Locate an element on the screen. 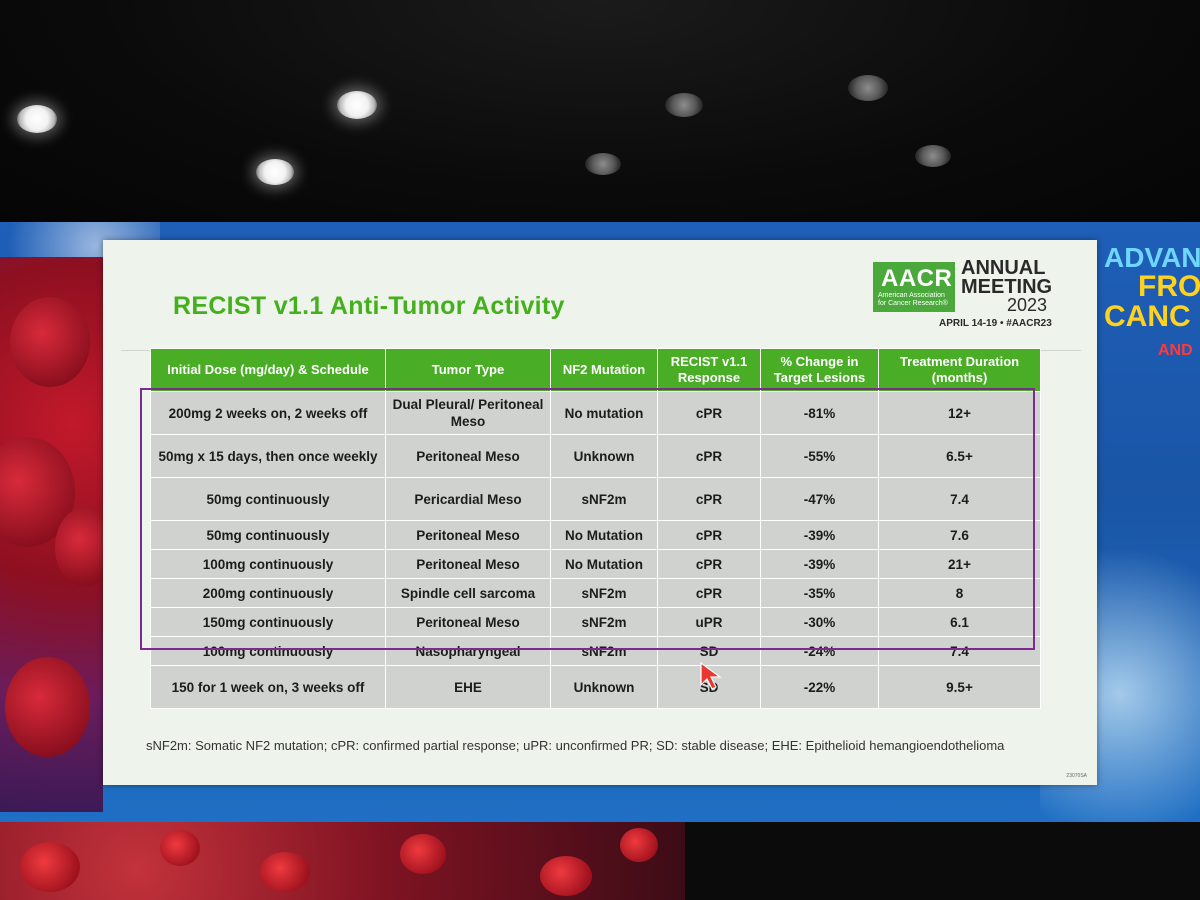  backdrop-text: AND is located at coordinates (1175, 350).